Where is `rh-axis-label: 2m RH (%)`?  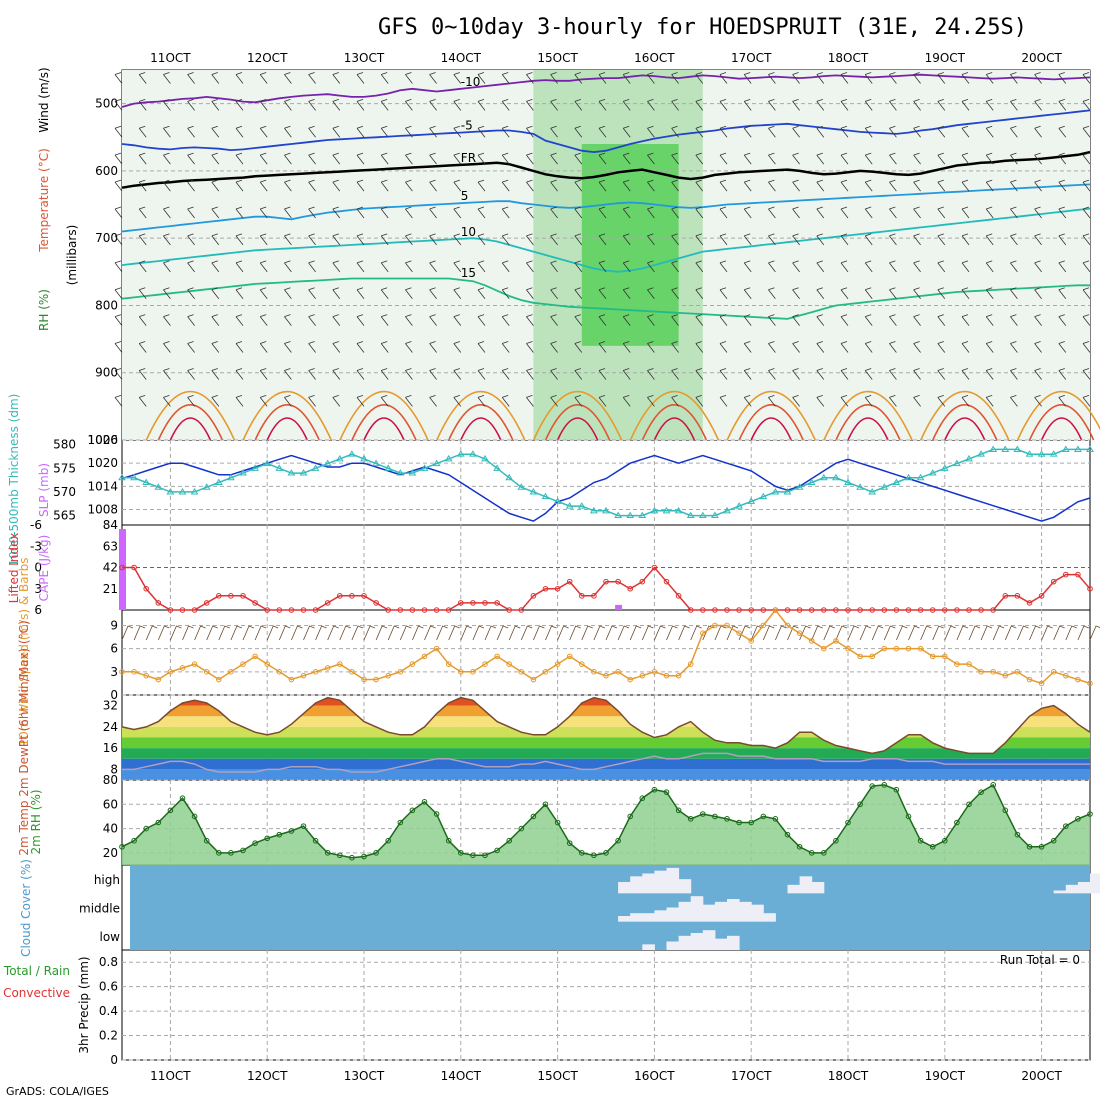 rh-axis-label: 2m RH (%) is located at coordinates (36, 821).